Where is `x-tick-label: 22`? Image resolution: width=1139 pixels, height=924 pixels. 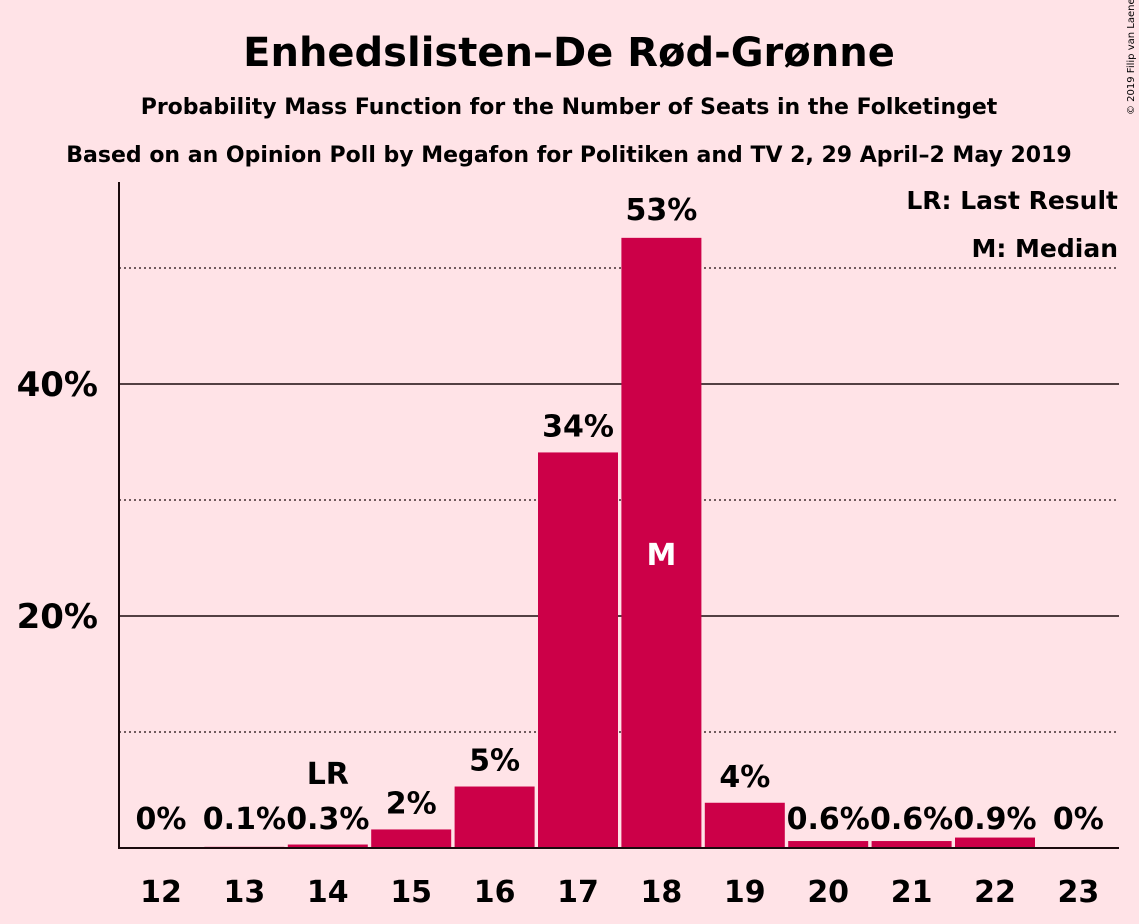
x-tick-label: 22 is located at coordinates (995, 892).